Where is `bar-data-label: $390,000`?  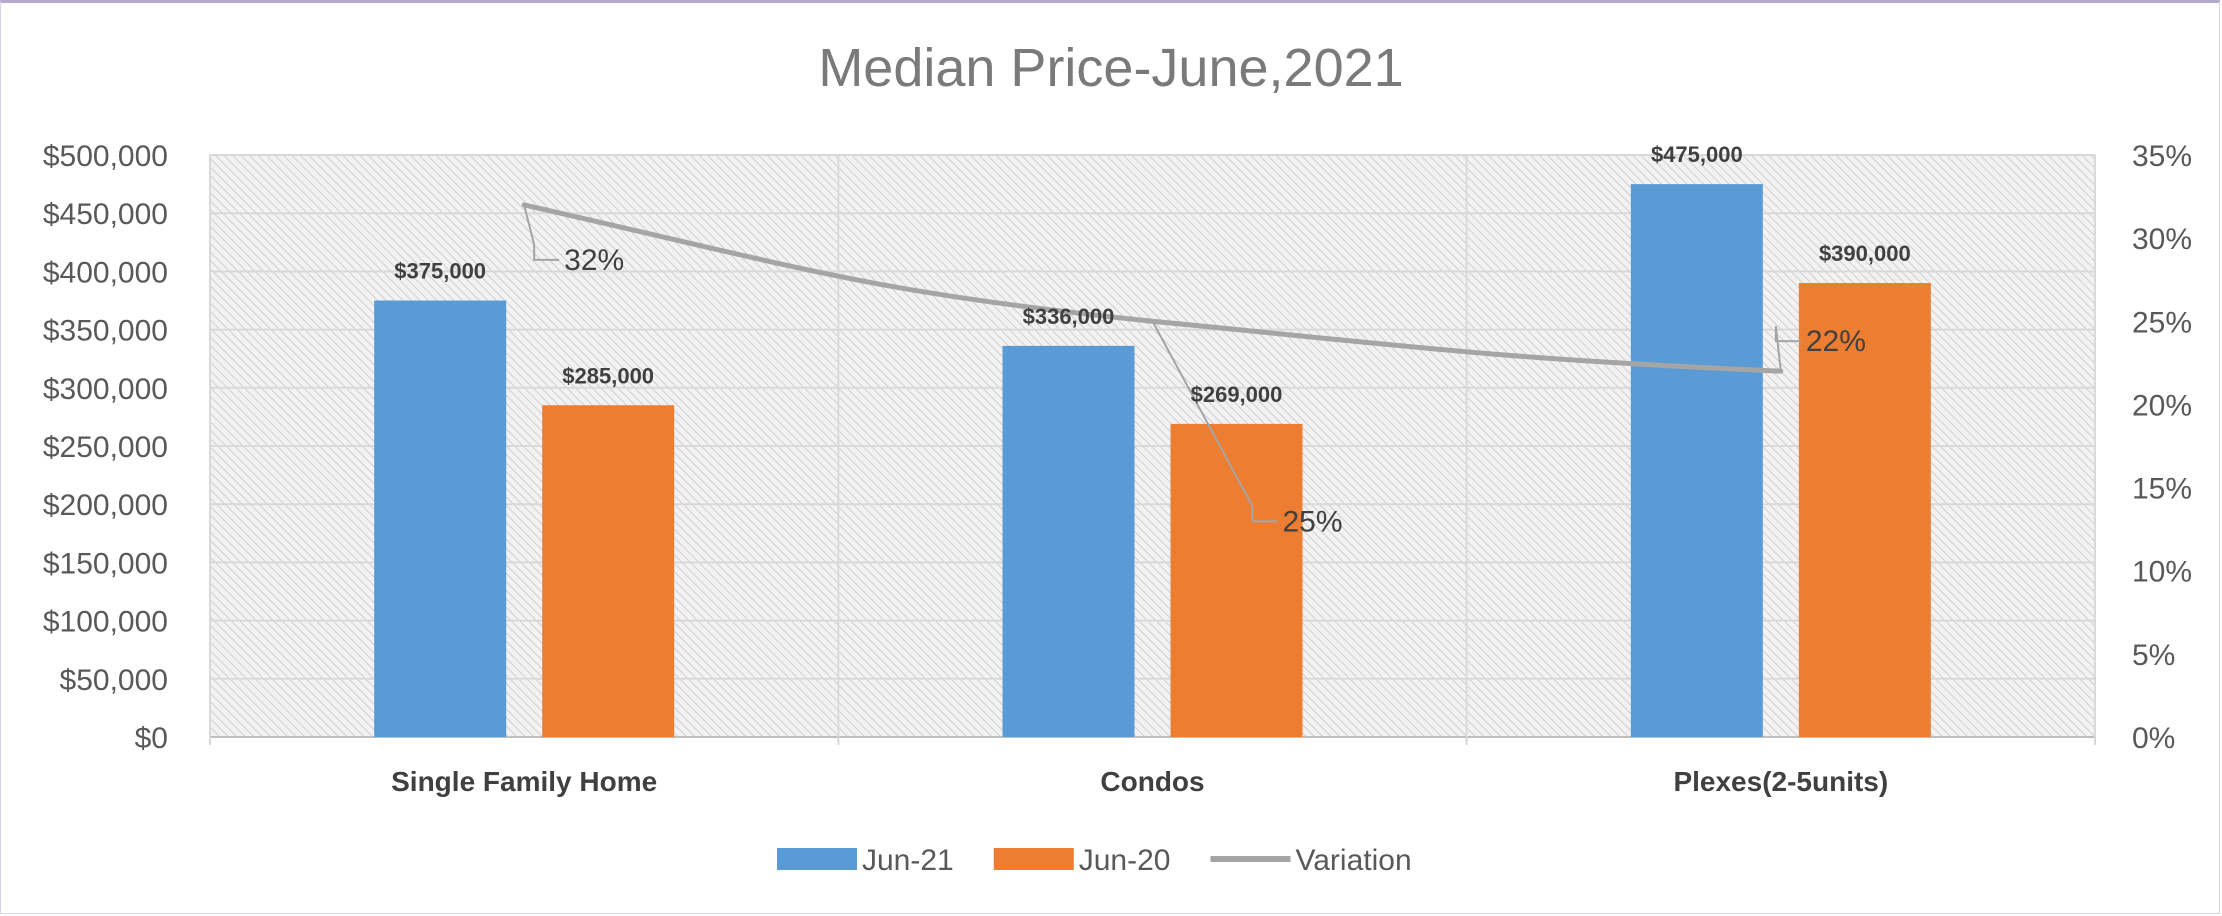
bar-data-label: $390,000 is located at coordinates (1865, 253).